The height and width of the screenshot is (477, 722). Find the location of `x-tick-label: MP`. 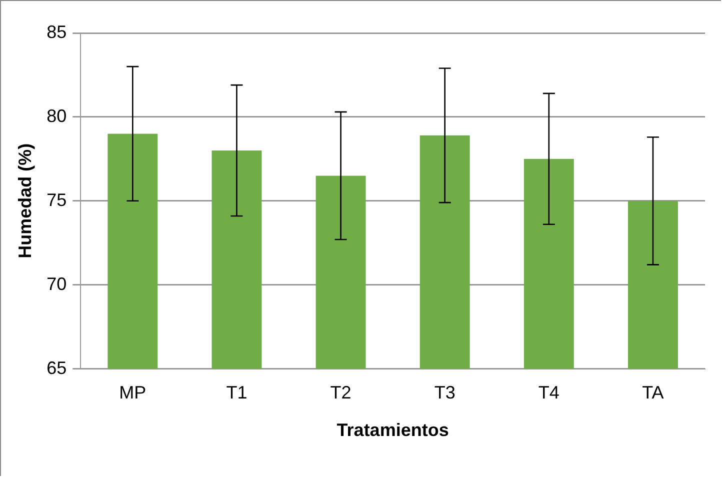

x-tick-label: MP is located at coordinates (132, 392).